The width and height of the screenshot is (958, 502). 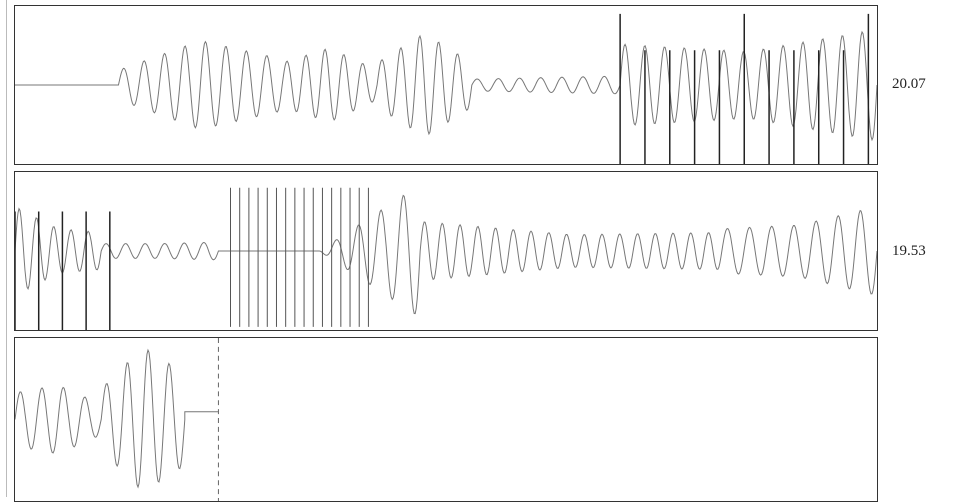 I want to click on waveform-trace, so click(x=117, y=418).